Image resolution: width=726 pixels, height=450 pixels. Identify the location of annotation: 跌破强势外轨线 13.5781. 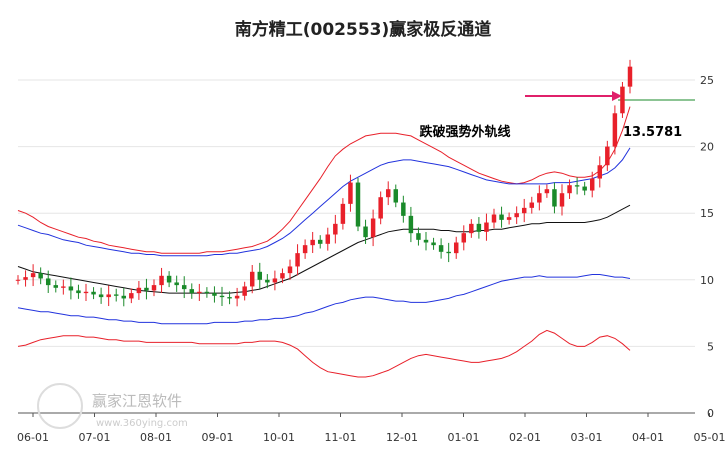
(550, 115).